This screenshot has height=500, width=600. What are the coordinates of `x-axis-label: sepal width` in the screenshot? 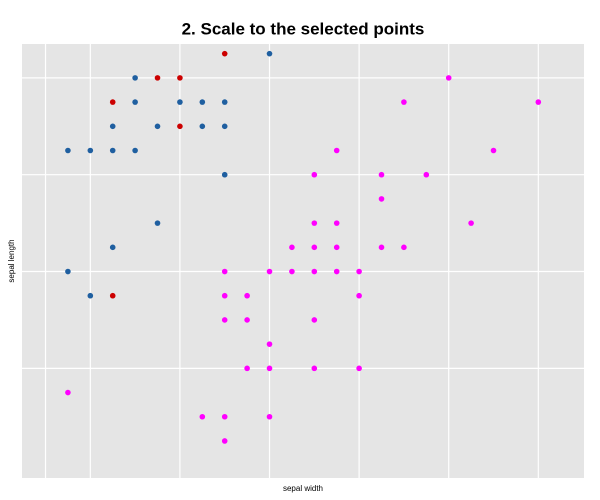 It's located at (303, 488).